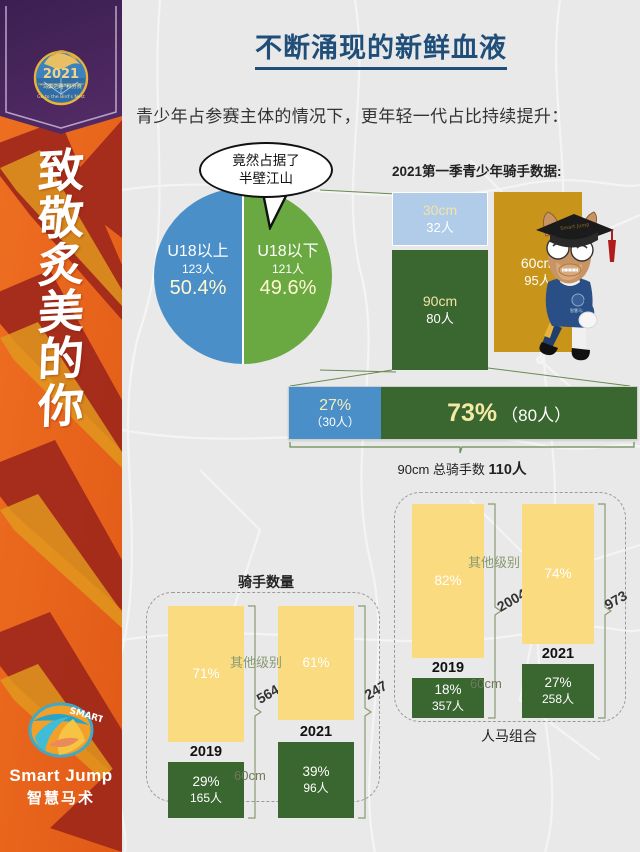 The height and width of the screenshot is (852, 640). I want to click on combo-2019-other-pct: 82%, so click(448, 581).